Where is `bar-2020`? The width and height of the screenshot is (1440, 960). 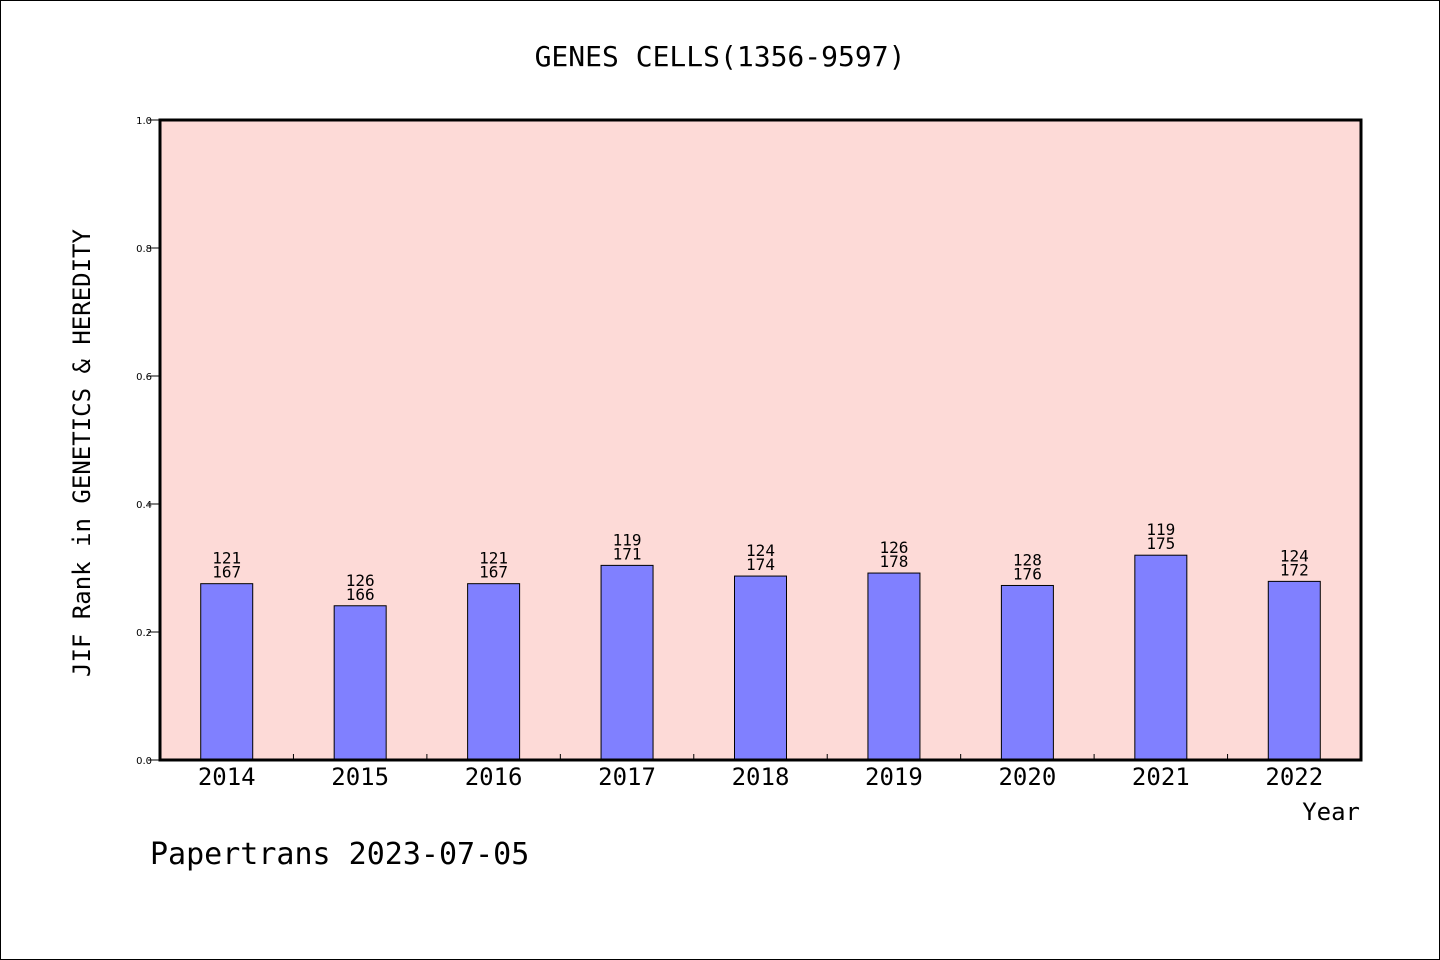 bar-2020 is located at coordinates (1027, 672).